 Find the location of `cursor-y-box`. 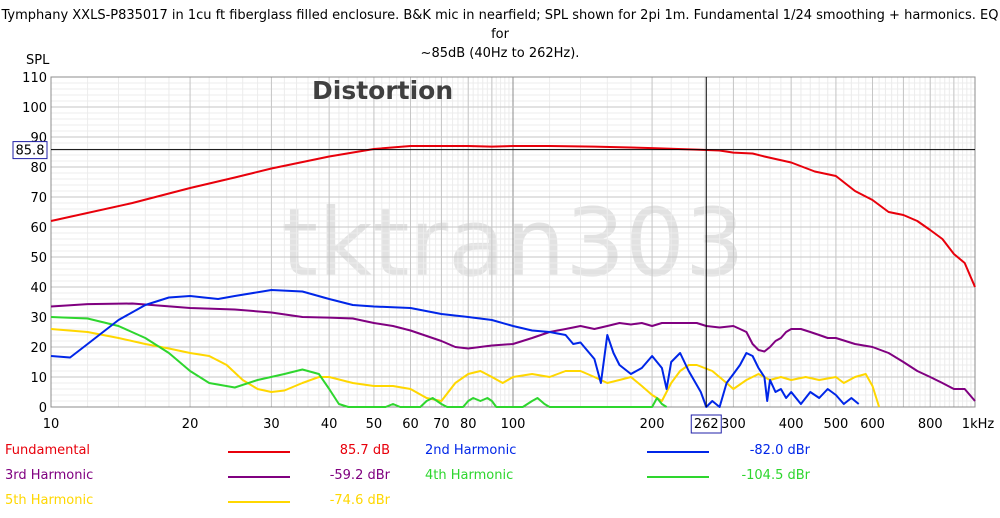

cursor-y-box is located at coordinates (30, 150).